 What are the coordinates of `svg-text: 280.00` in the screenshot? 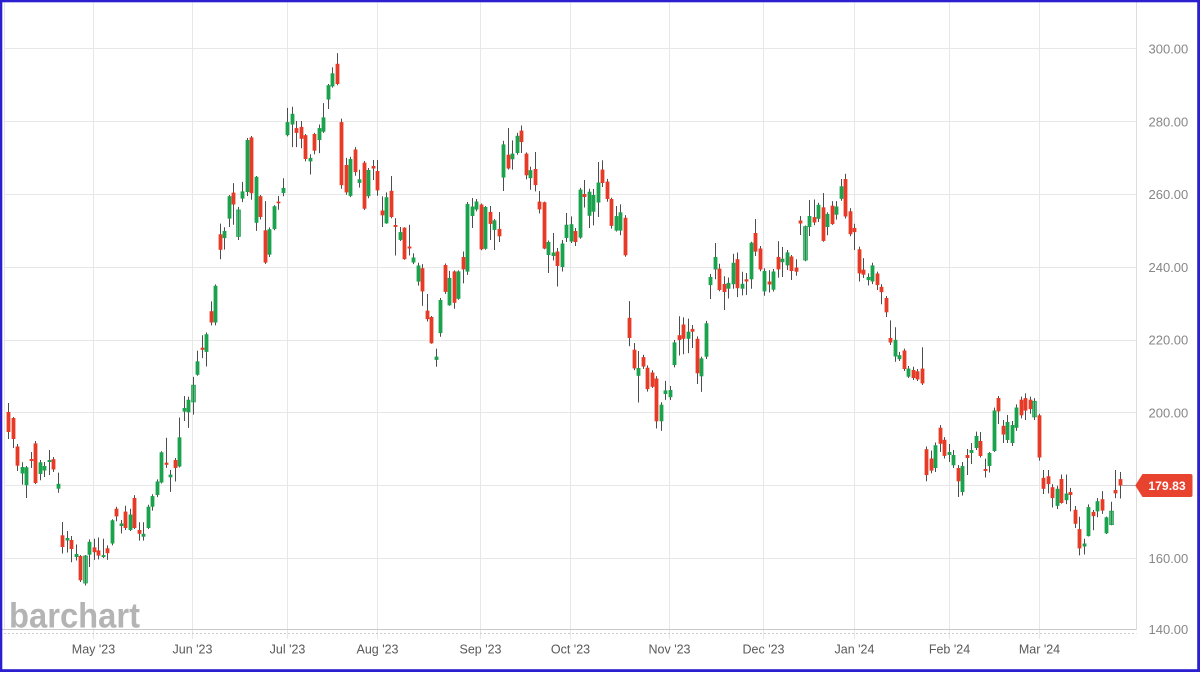 It's located at (1169, 121).